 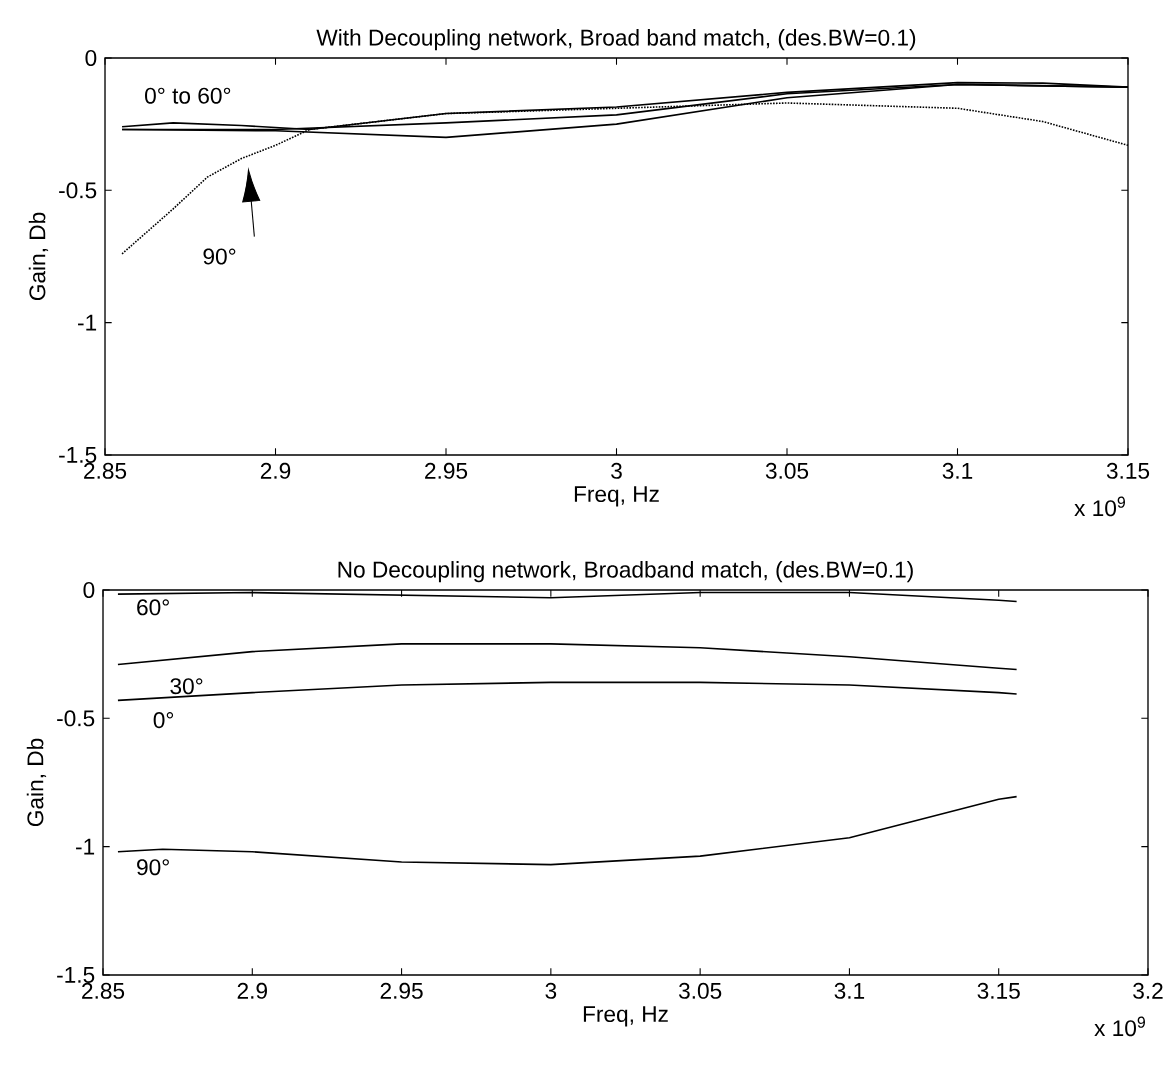 What do you see at coordinates (625, 572) in the screenshot?
I see `chart-title: No Decoupling network, Broadband match, (des.BW=0.1)` at bounding box center [625, 572].